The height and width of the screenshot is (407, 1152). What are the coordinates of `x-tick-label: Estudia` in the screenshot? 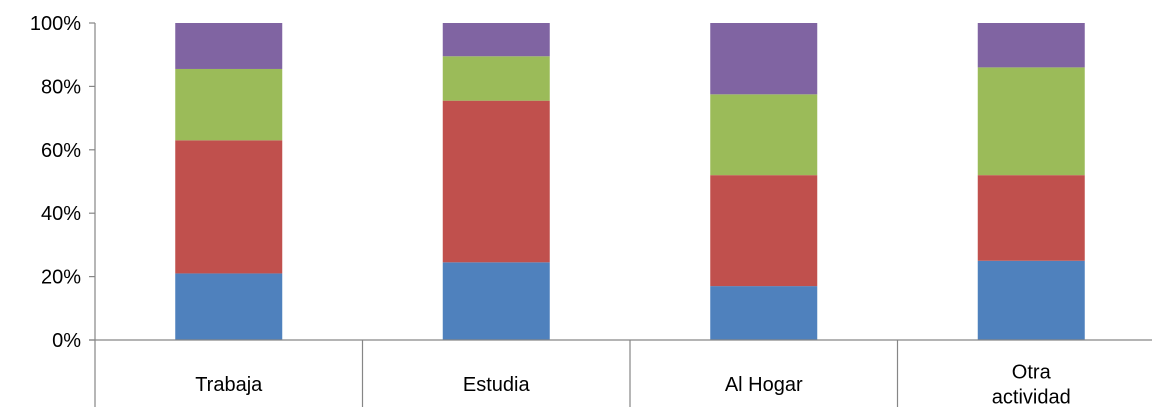 It's located at (497, 385).